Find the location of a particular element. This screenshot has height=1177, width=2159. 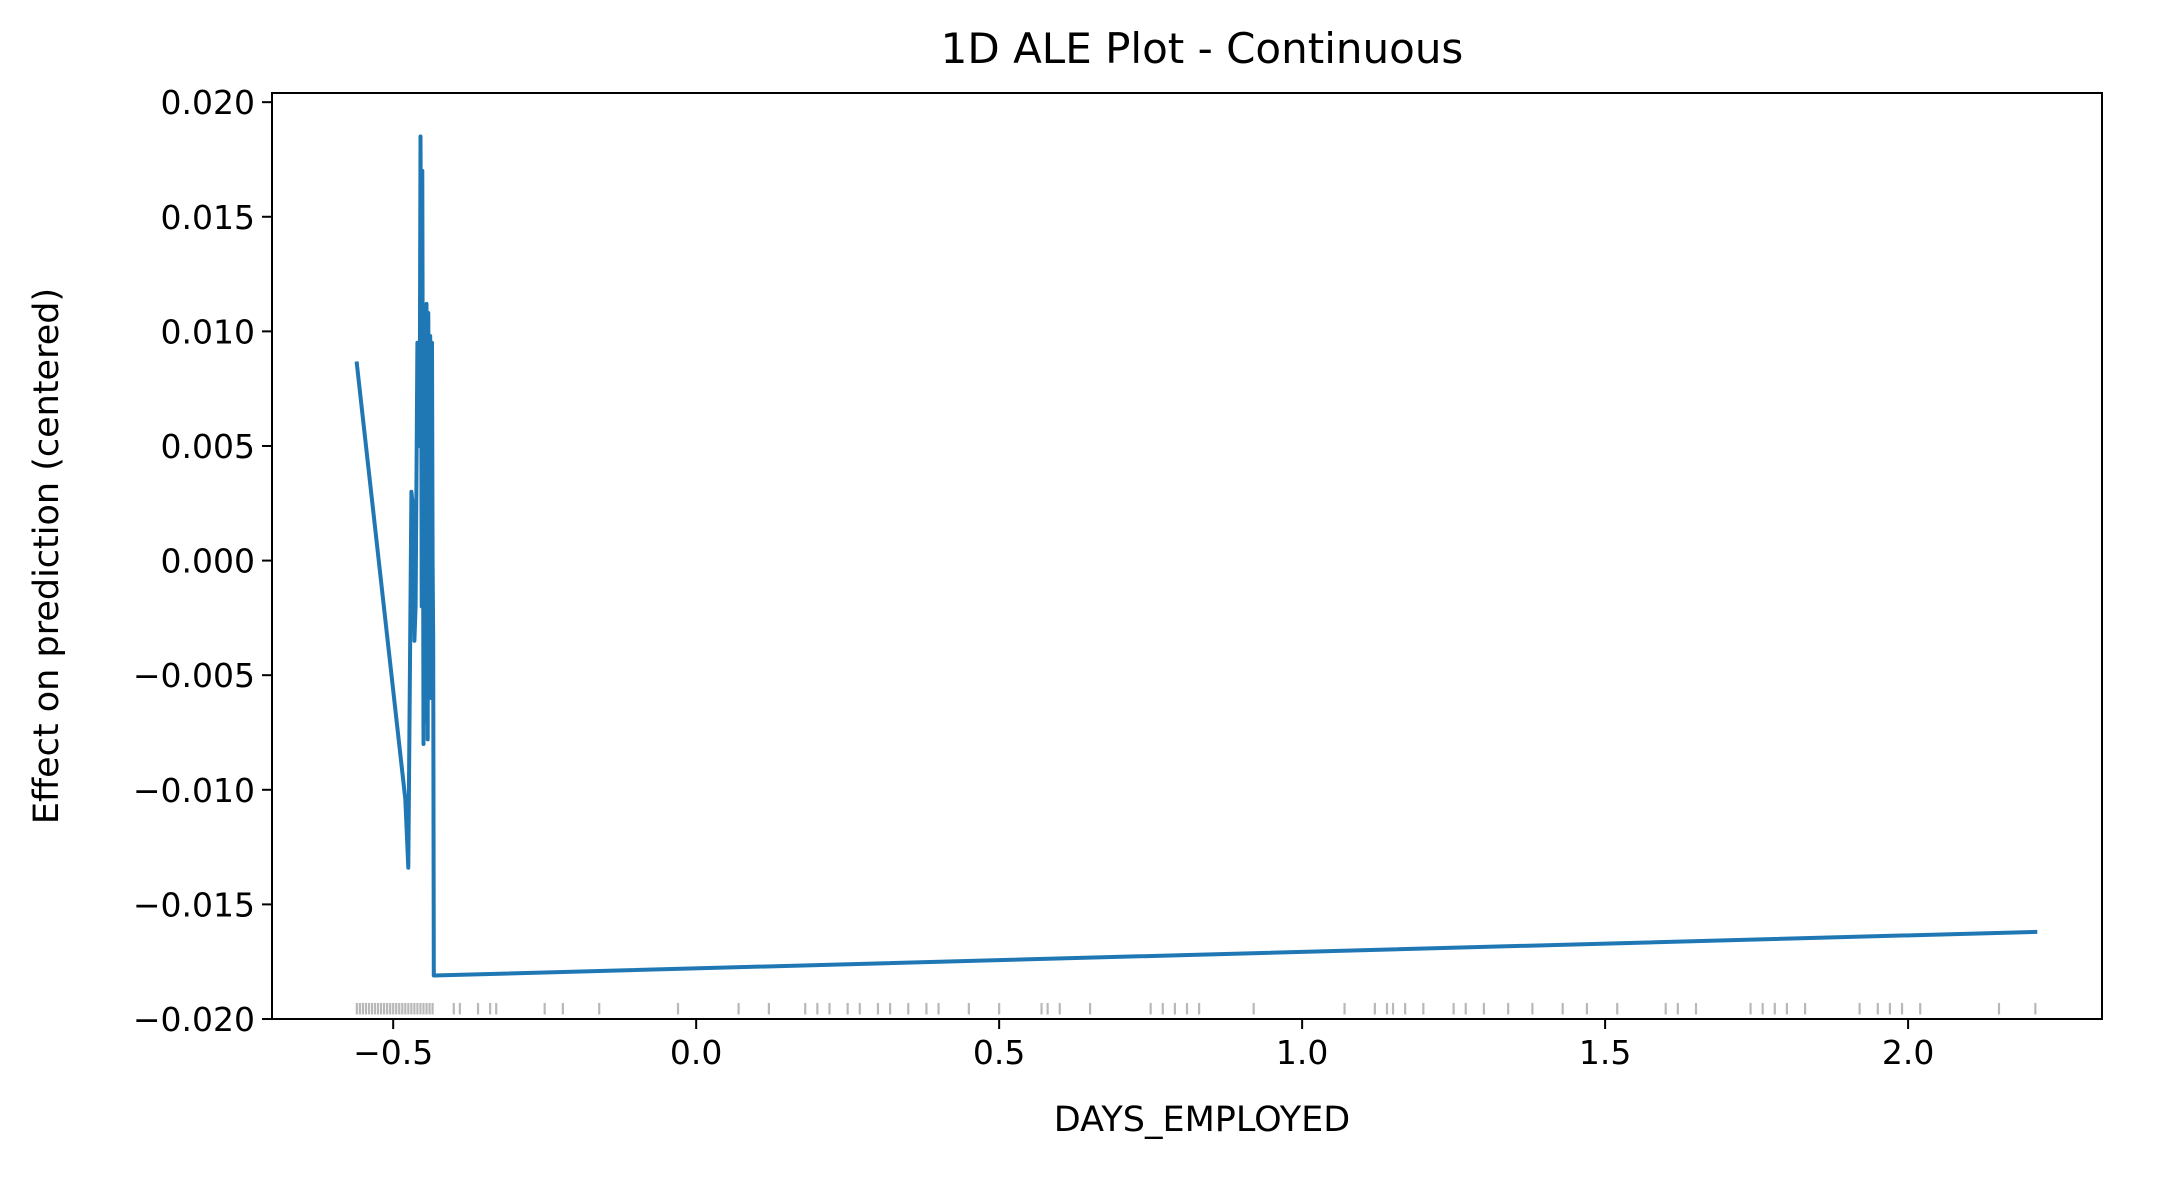

x-tick-label: 1.0 is located at coordinates (1302, 1052).